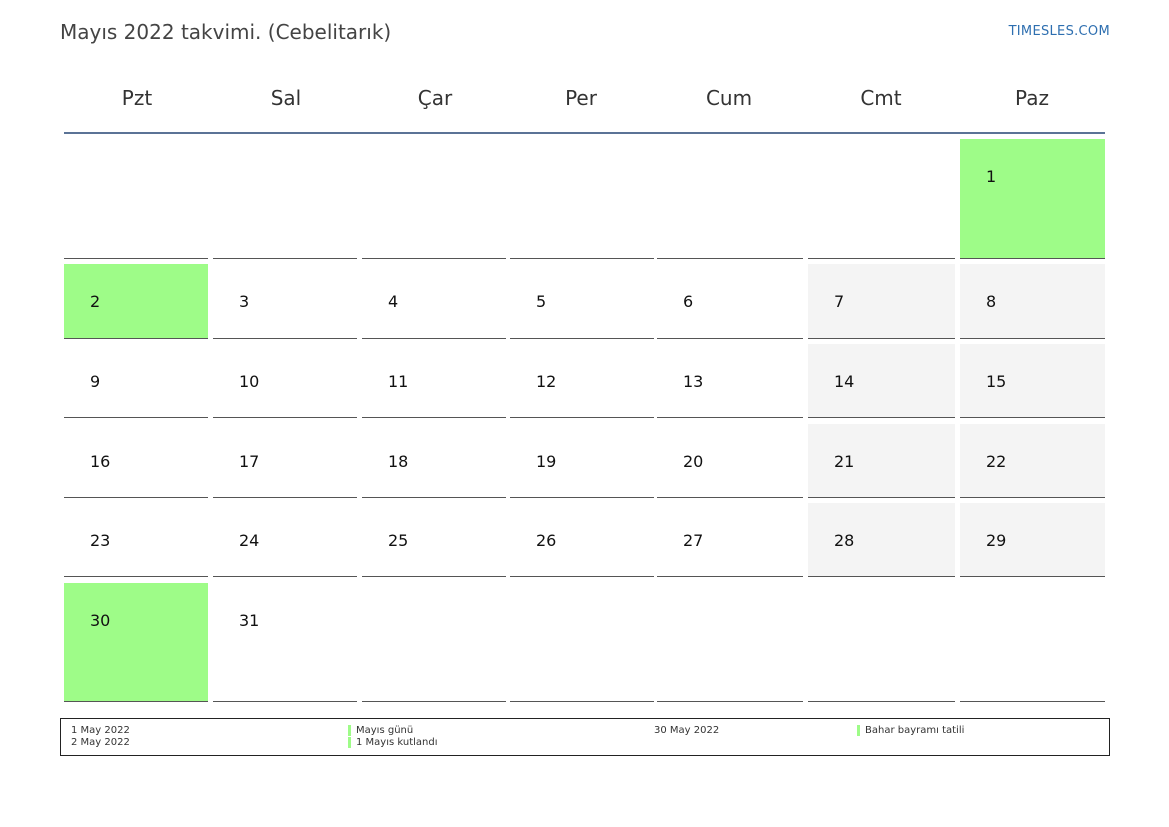 Image resolution: width=1169 pixels, height=827 pixels. What do you see at coordinates (839, 301) in the screenshot?
I see `day-number: 7` at bounding box center [839, 301].